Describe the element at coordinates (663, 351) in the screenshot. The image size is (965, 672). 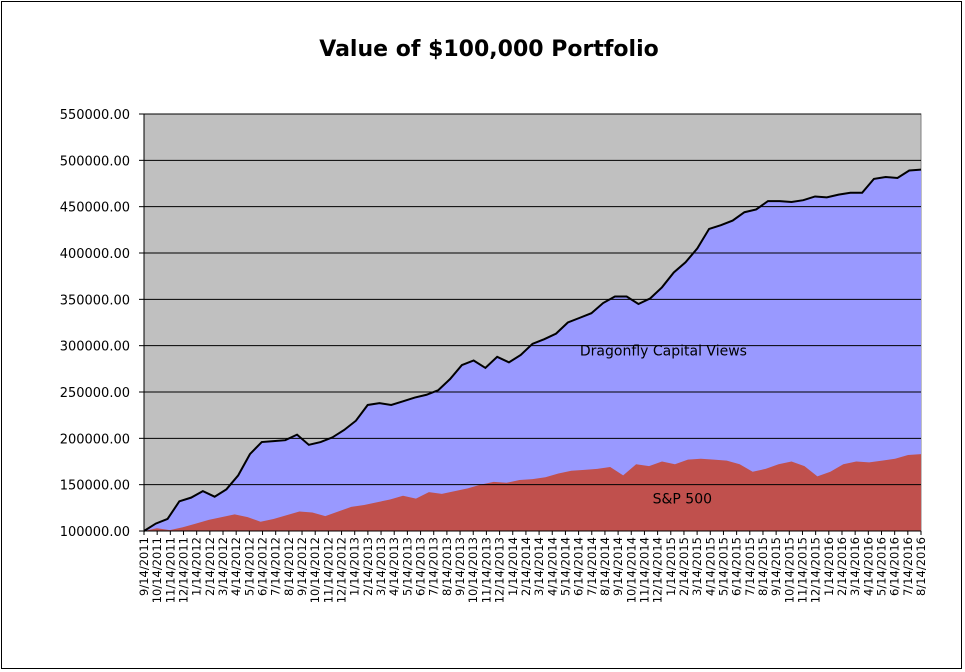
I see `series-label-dragonfly: Dragonfly Capital Views` at that location.